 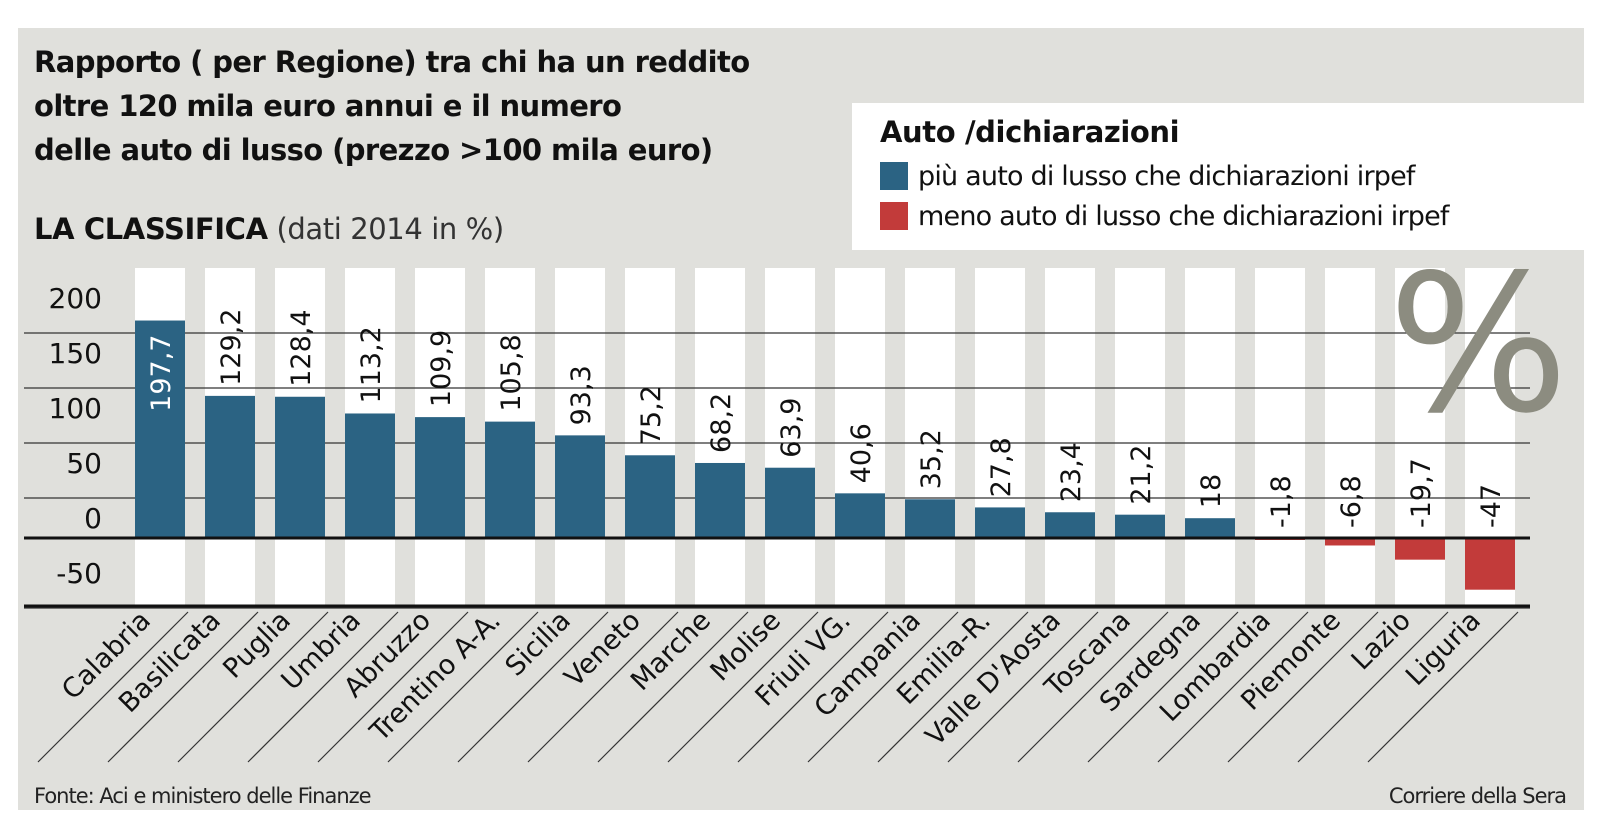 I want to click on legend-title: Auto /dichiarazioni, so click(x=1030, y=132).